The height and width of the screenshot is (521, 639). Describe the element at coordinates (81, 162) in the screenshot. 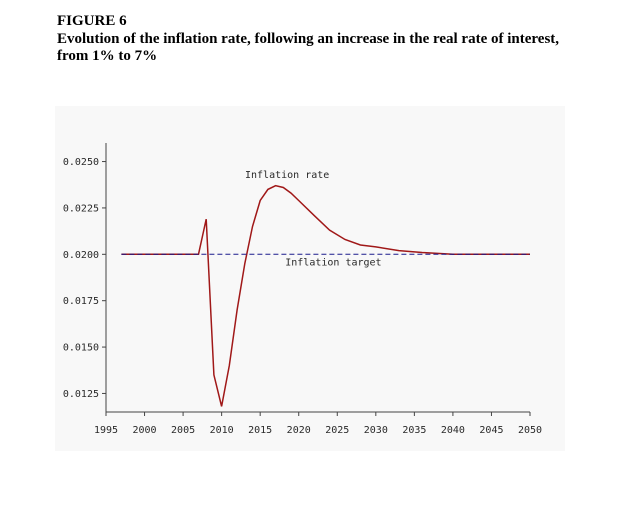

I see `y-tick-label: 0.0250` at that location.